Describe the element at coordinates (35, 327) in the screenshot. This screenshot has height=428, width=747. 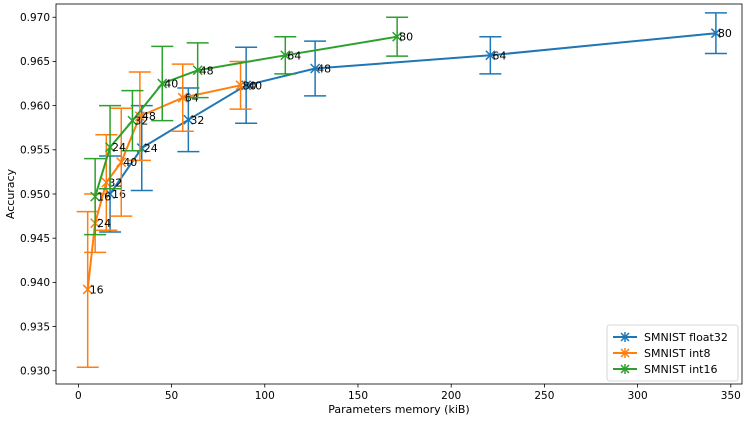
I see `y-tick-label: 0.935` at that location.